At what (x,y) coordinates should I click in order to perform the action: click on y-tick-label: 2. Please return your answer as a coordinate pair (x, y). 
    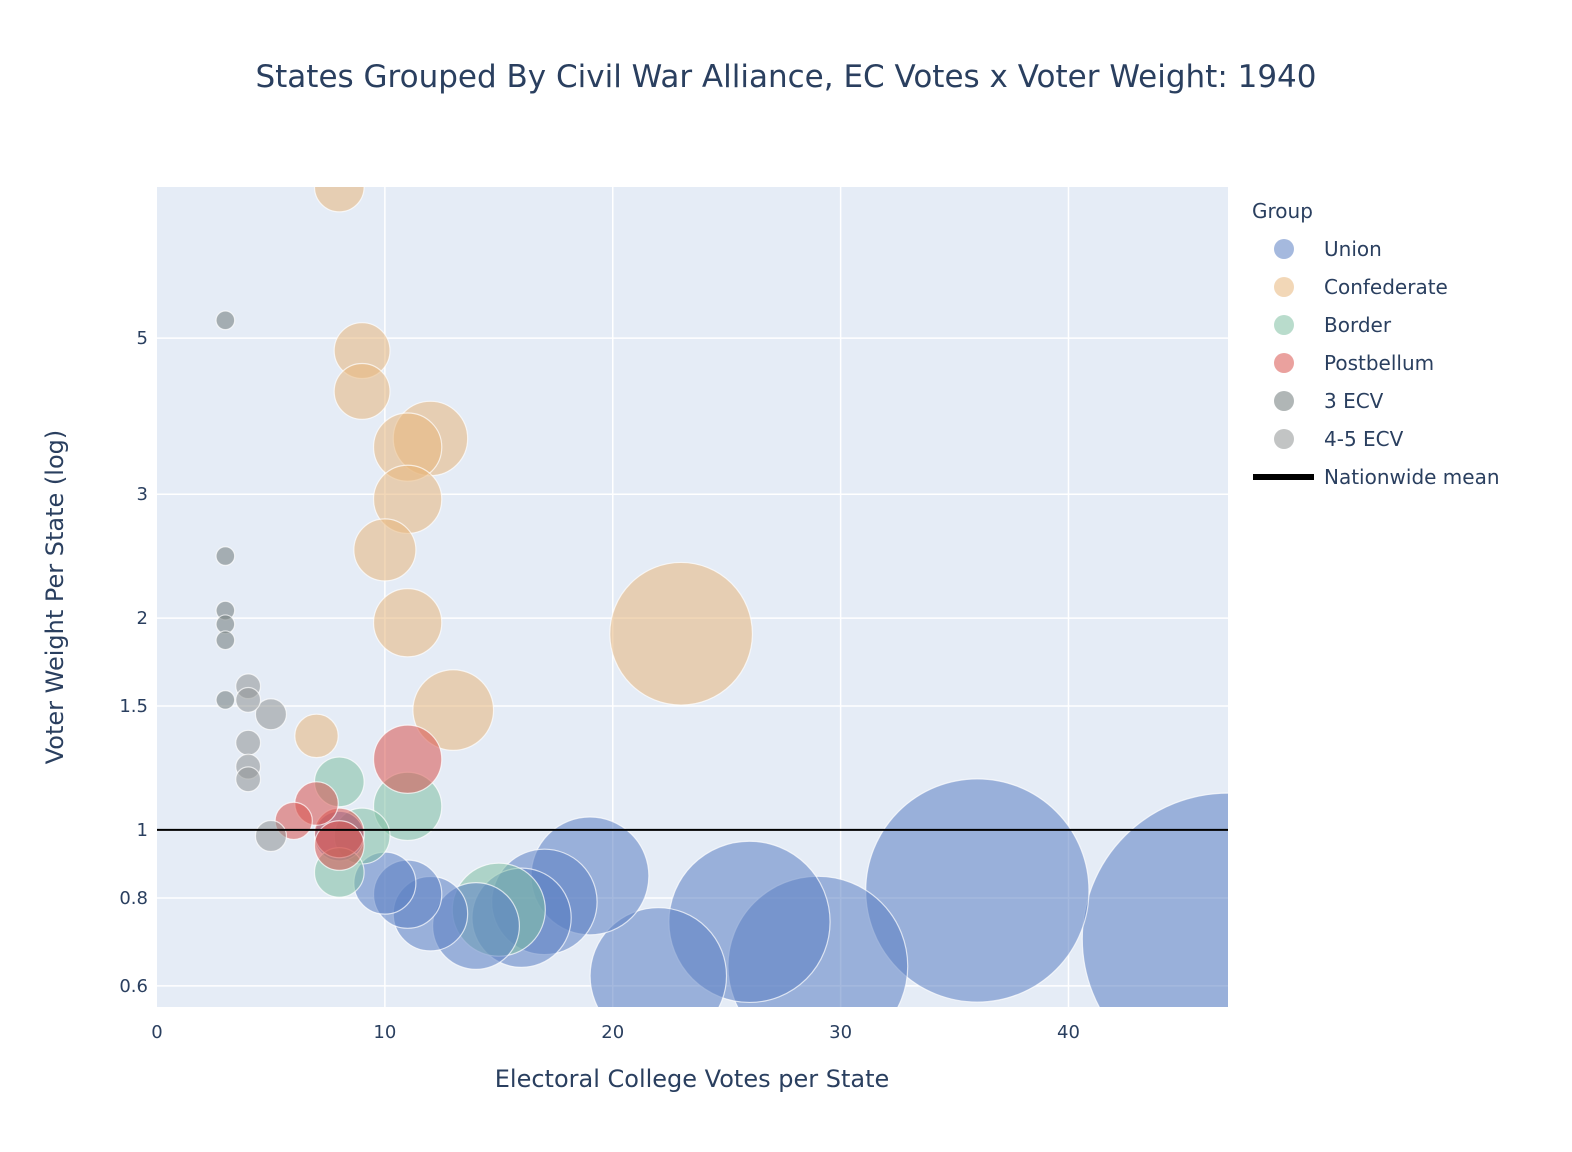
    Looking at the image, I should click on (142, 618).